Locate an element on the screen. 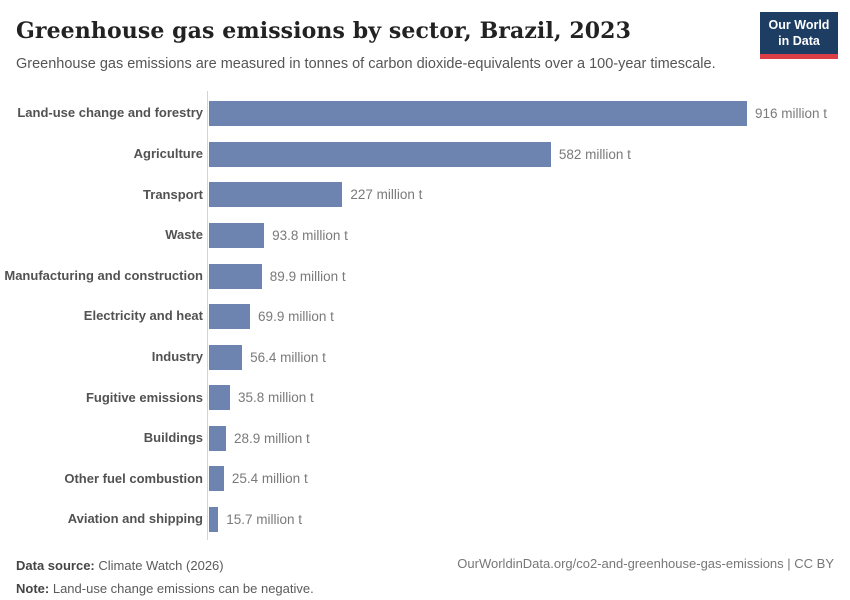 This screenshot has height=600, width=850. owid-logo-line1: Our World is located at coordinates (799, 25).